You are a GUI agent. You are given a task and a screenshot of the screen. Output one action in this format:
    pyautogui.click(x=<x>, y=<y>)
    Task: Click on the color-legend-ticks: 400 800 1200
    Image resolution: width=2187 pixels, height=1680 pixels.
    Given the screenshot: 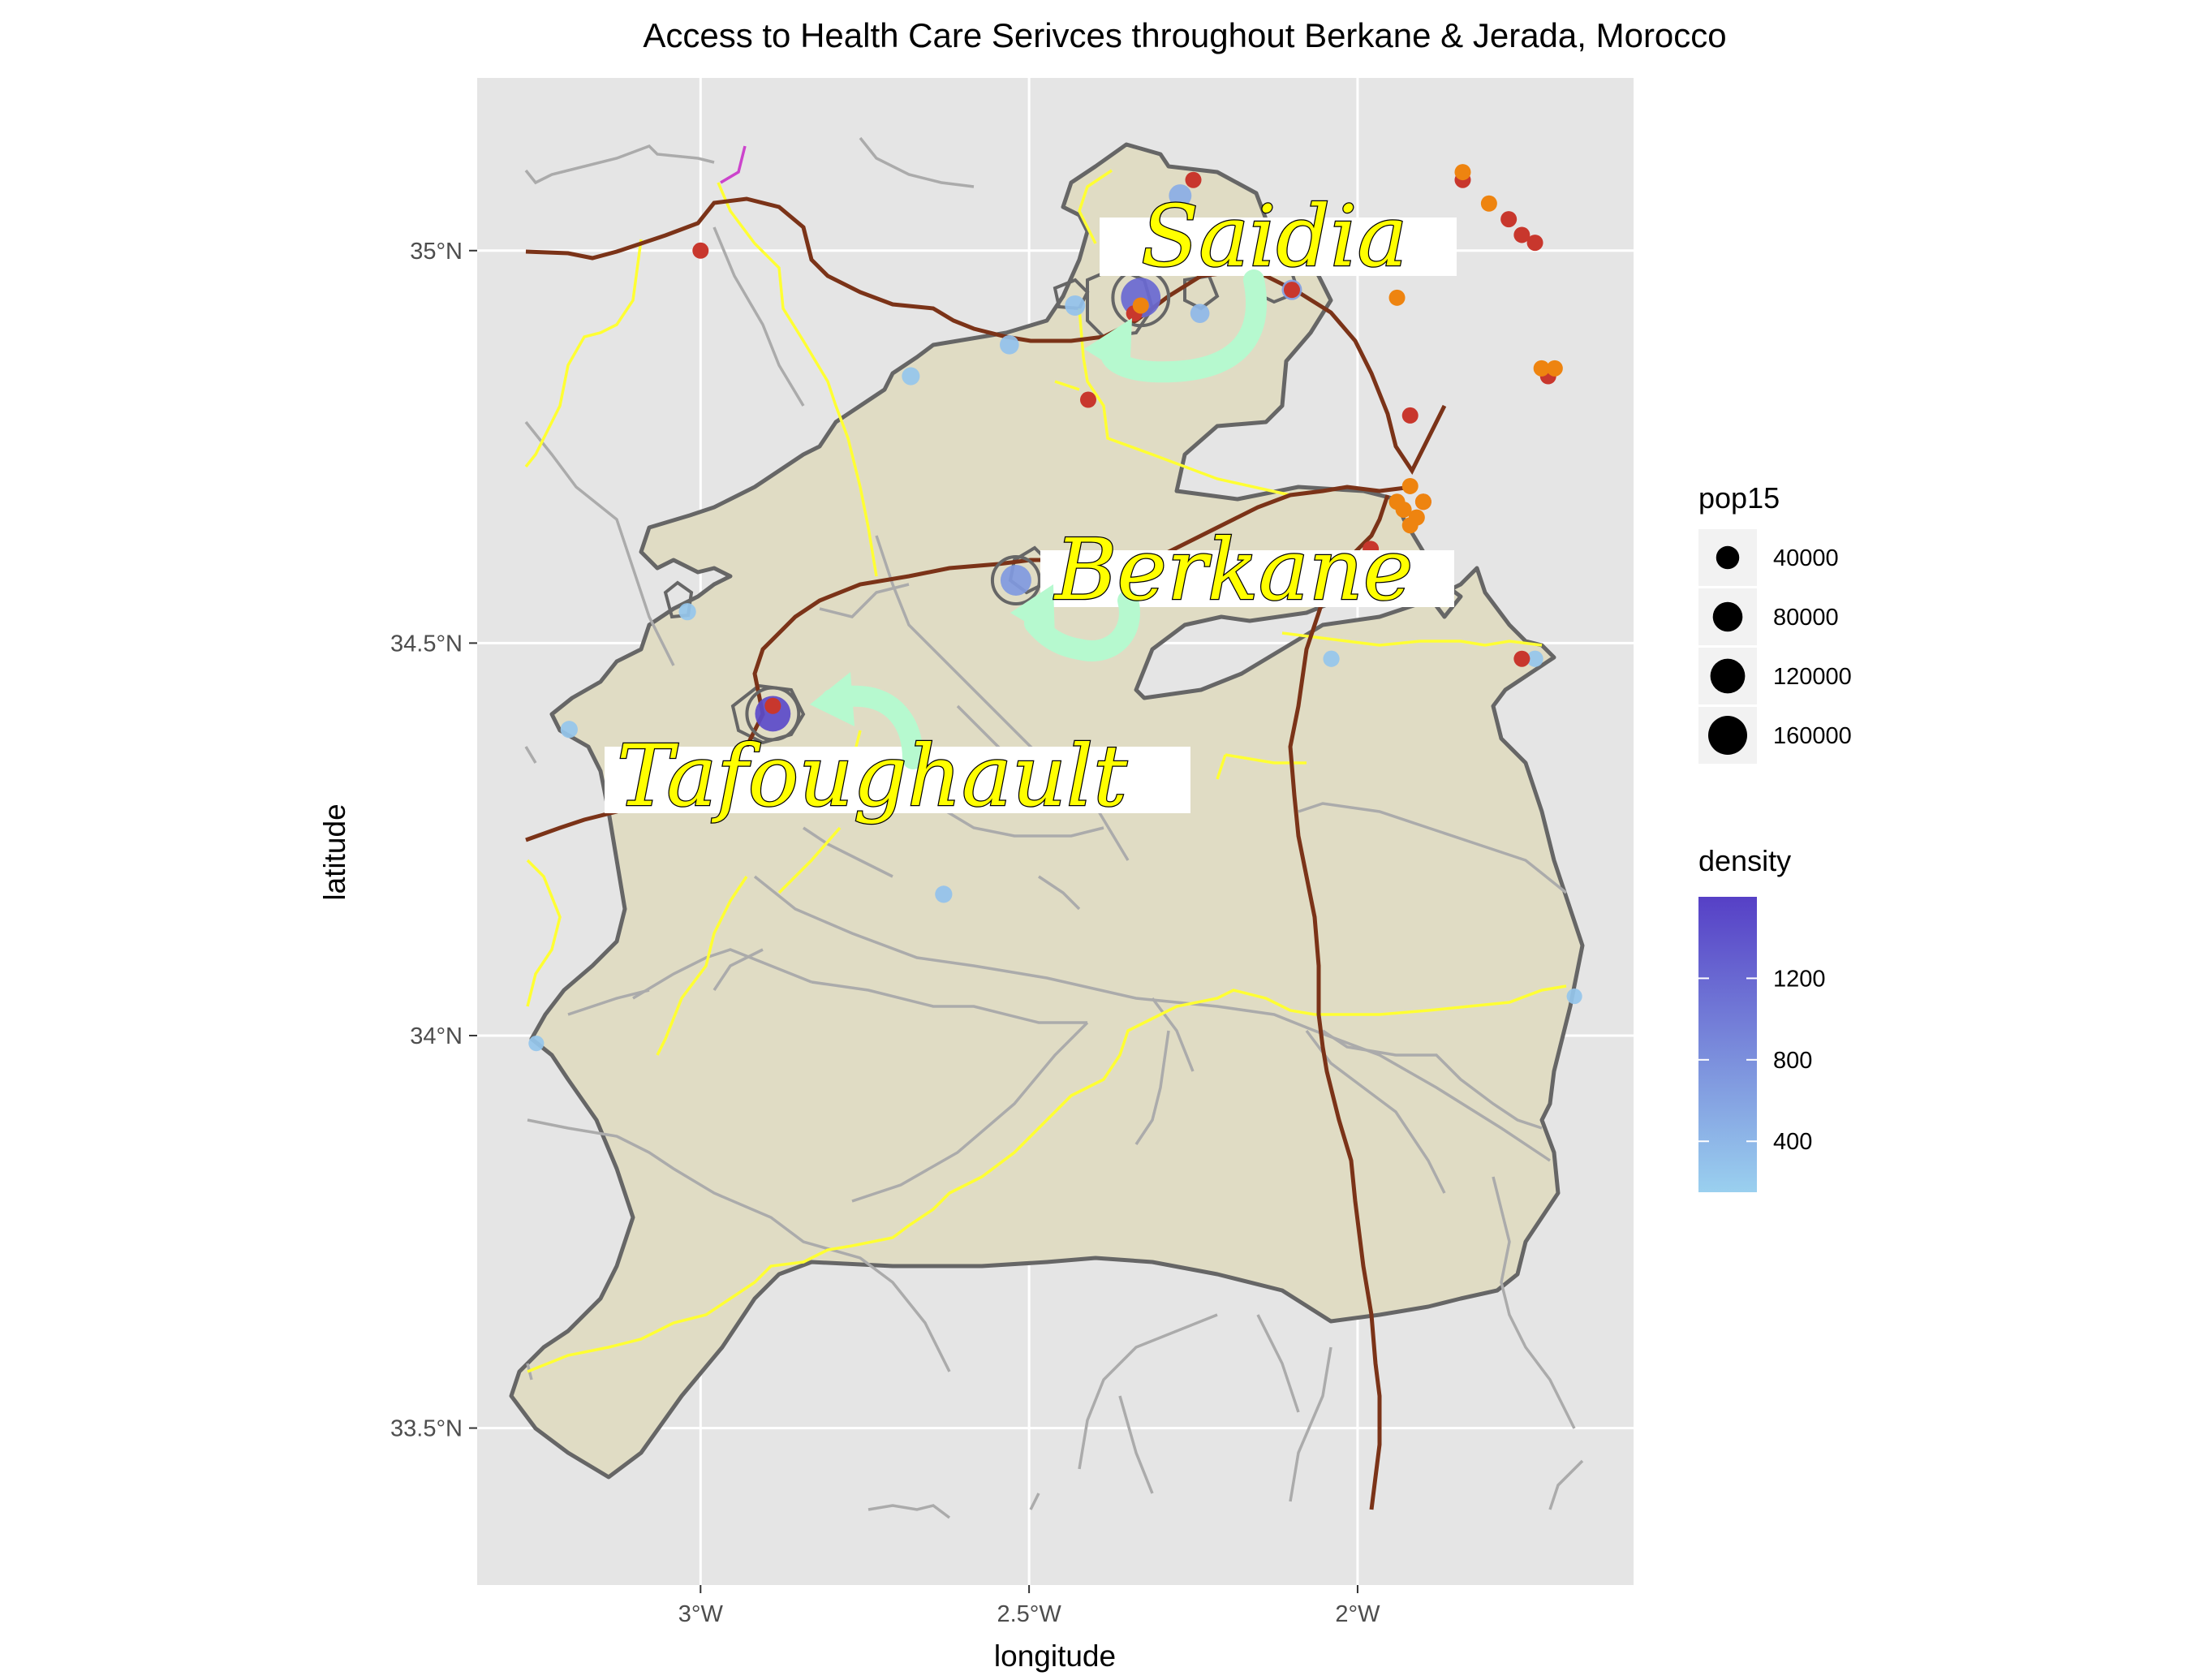 What is the action you would take?
    pyautogui.click(x=1762, y=1060)
    